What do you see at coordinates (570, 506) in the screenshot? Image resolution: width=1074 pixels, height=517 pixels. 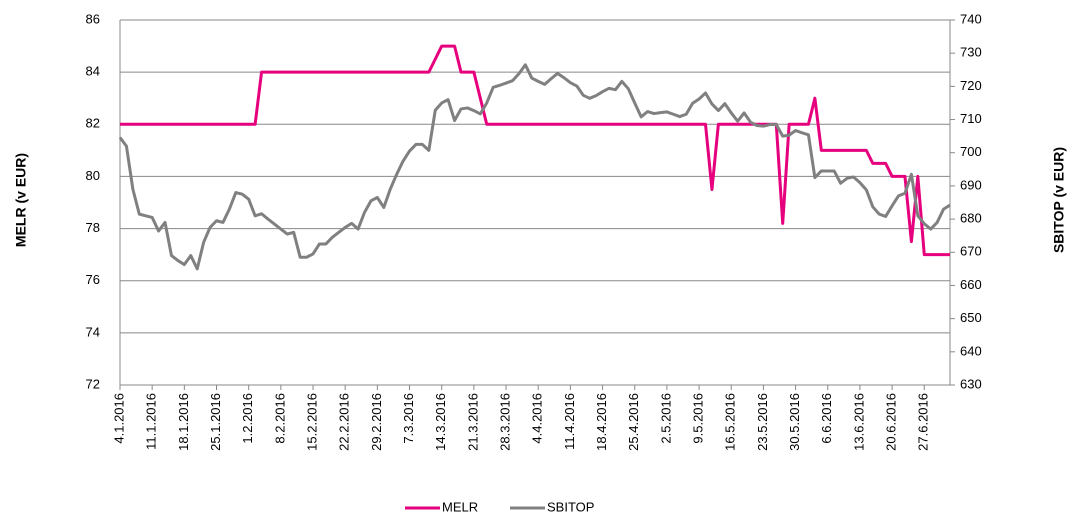 I see `legend-label: SBITOP` at bounding box center [570, 506].